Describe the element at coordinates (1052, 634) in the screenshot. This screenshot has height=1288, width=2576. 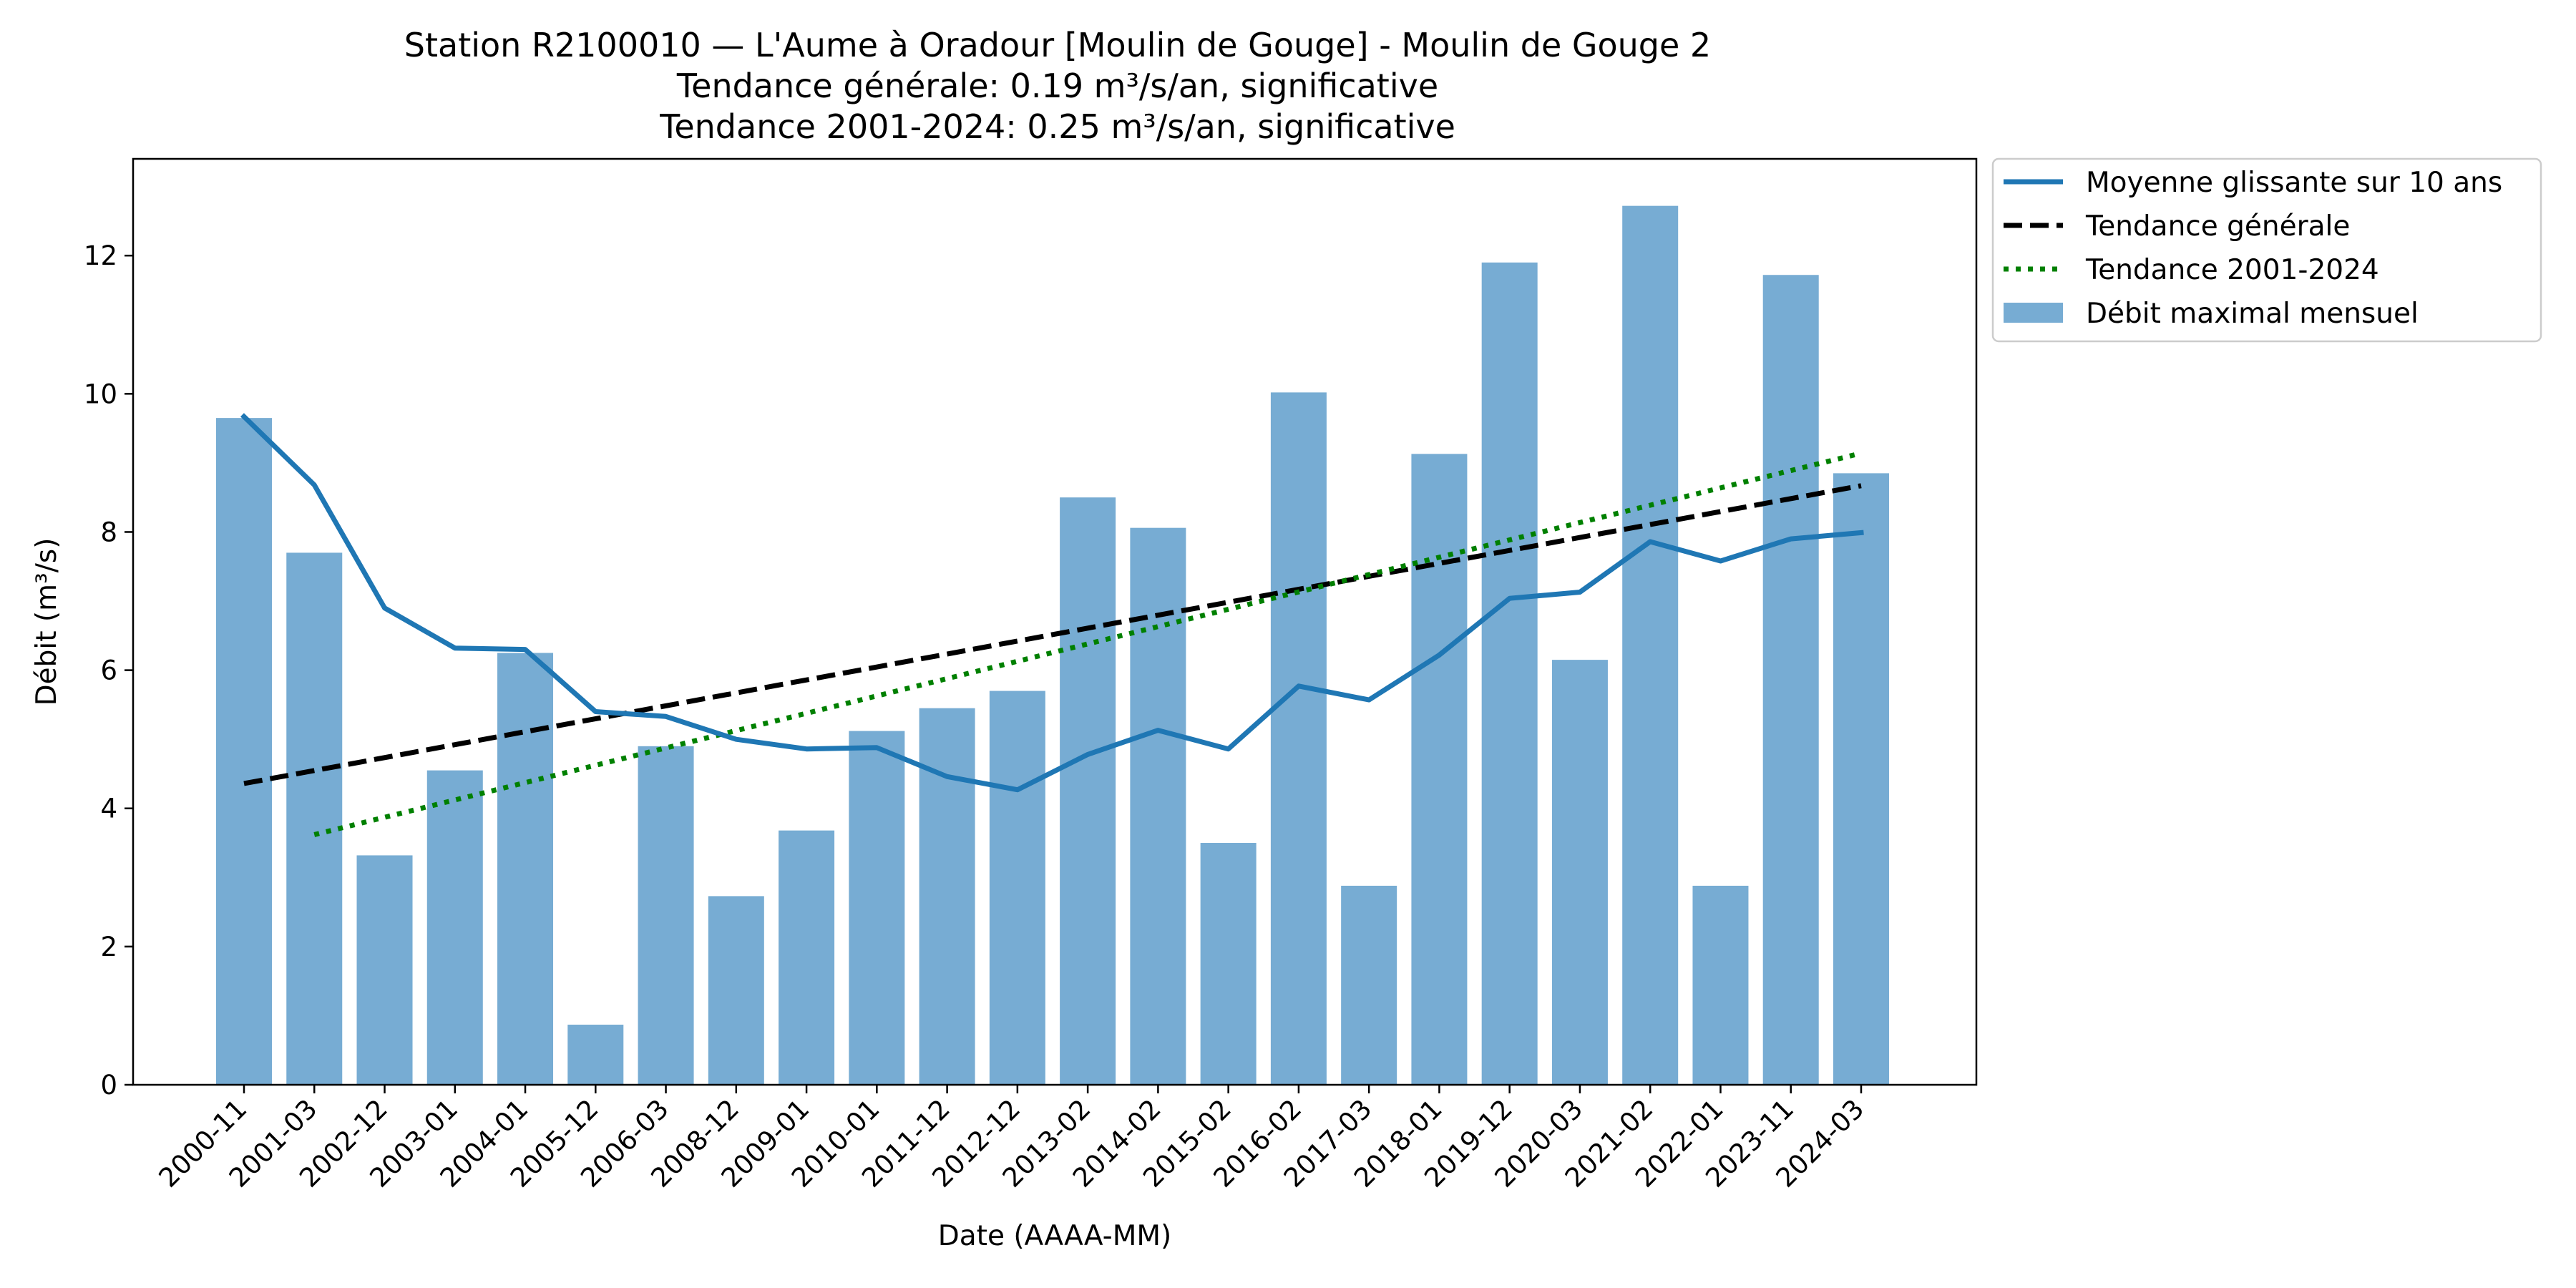
I see `trend-line-general` at that location.